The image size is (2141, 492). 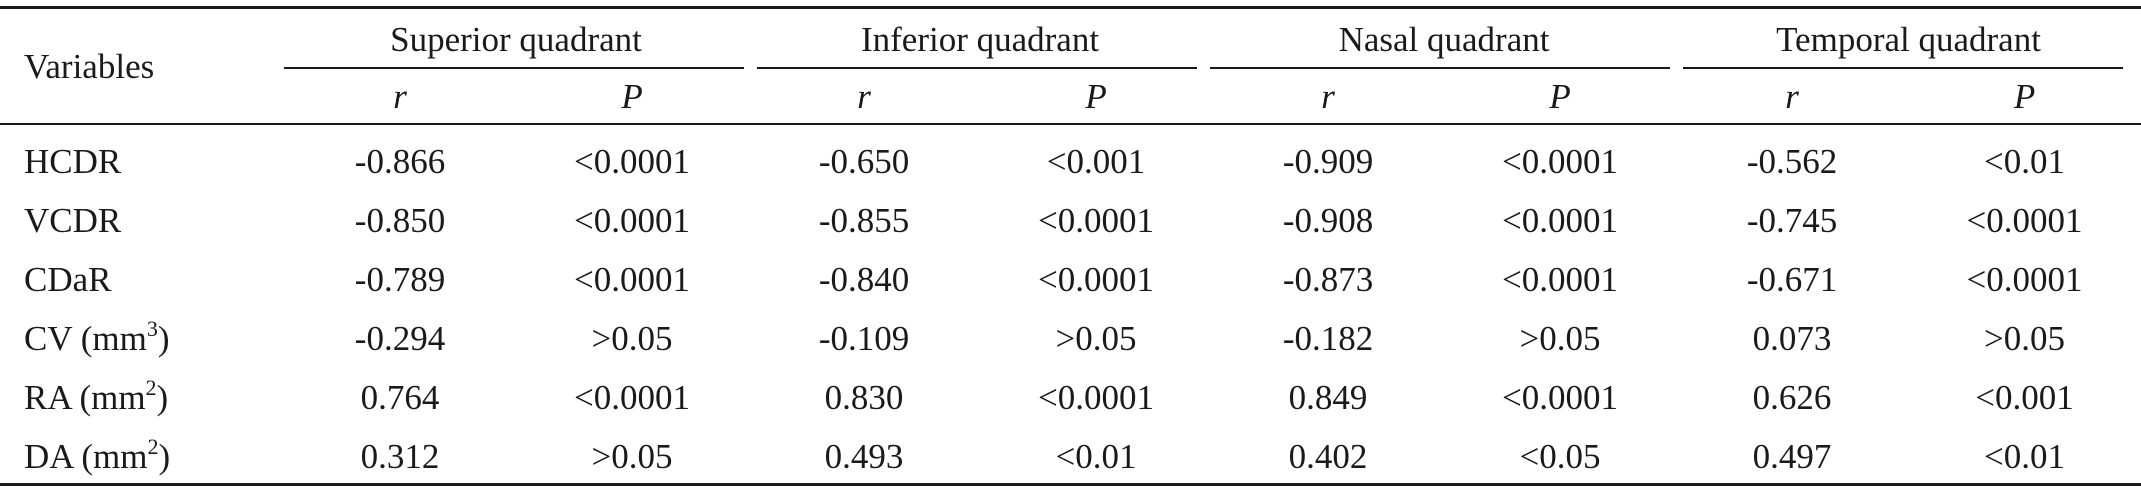 I want to click on variable-name: HCDR, so click(x=73, y=161).